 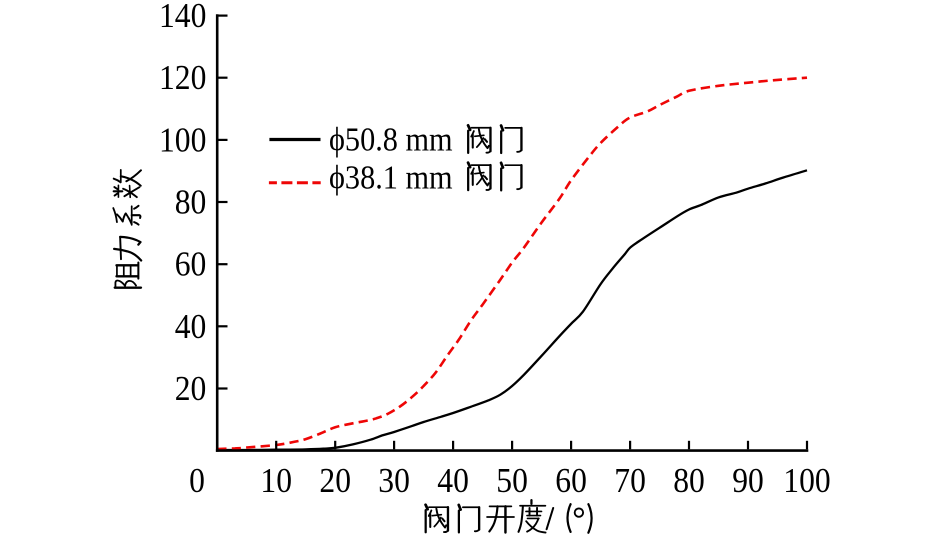 What do you see at coordinates (182, 17) in the screenshot?
I see `svg-text: 140` at bounding box center [182, 17].